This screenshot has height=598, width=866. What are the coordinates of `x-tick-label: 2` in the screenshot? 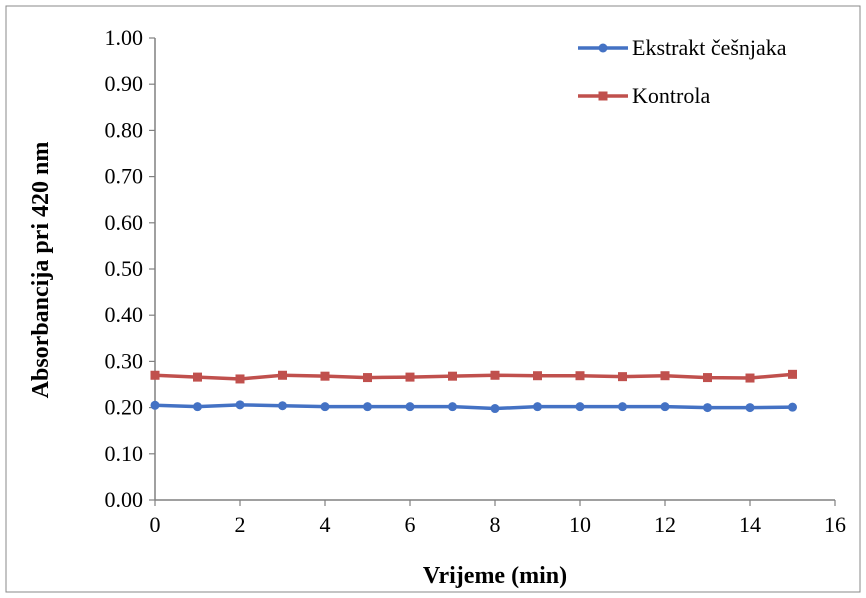 It's located at (240, 524).